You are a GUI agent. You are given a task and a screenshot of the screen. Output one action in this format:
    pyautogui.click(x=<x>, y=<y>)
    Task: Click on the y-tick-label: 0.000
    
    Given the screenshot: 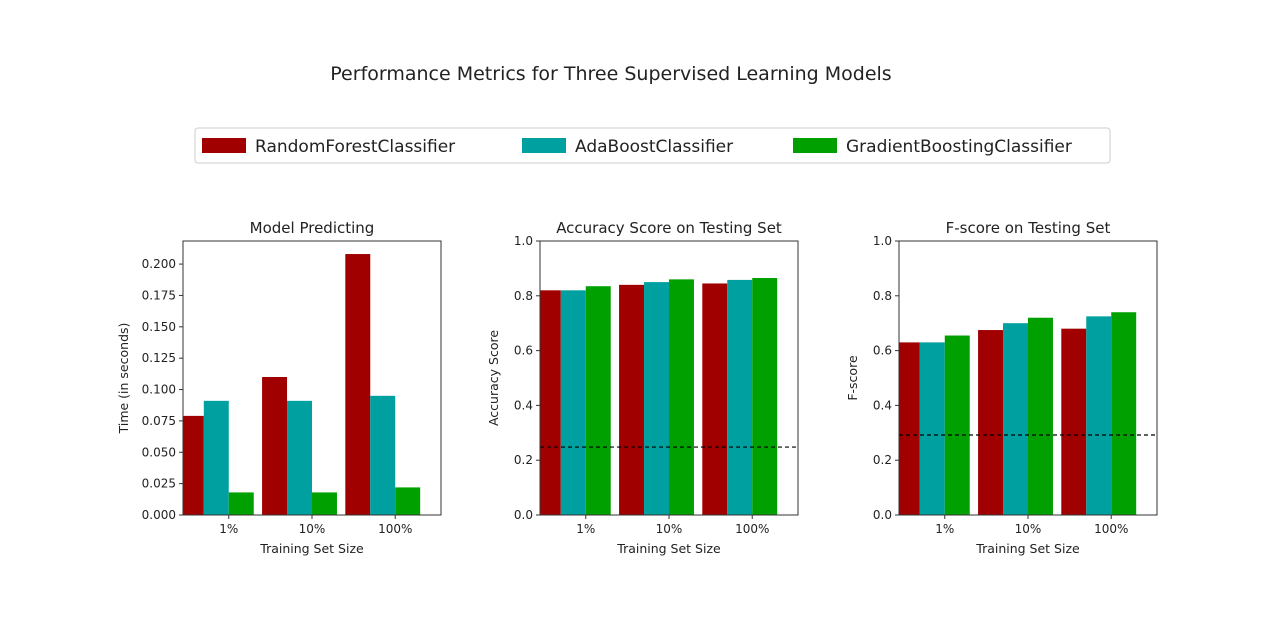 What is the action you would take?
    pyautogui.click(x=159, y=515)
    